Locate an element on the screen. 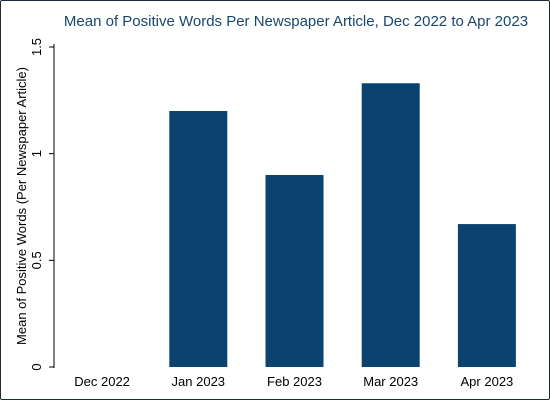  y-tick-label: 0 is located at coordinates (36, 366).